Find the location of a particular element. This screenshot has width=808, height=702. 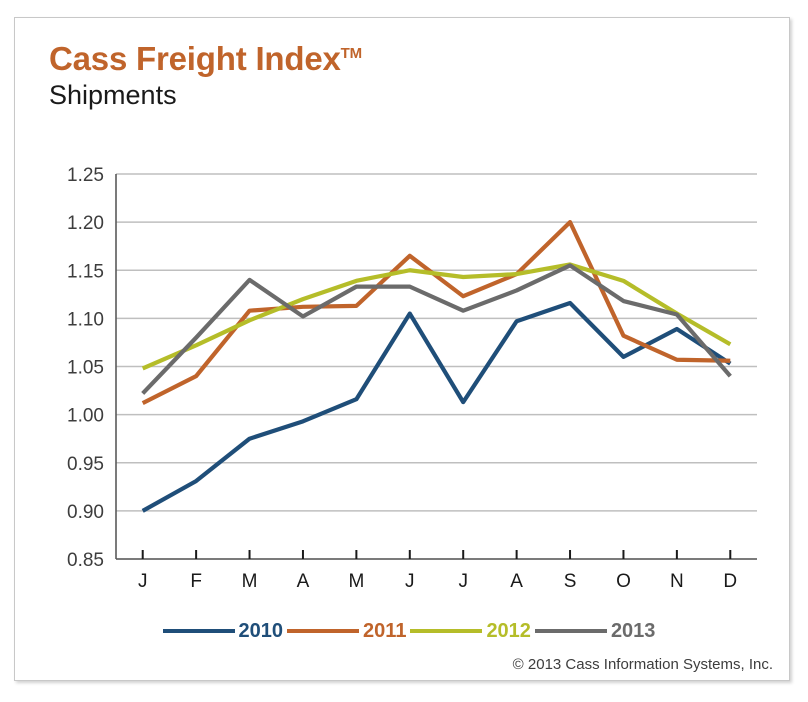

y-axis-tick-label: 1.20 is located at coordinates (85, 223).